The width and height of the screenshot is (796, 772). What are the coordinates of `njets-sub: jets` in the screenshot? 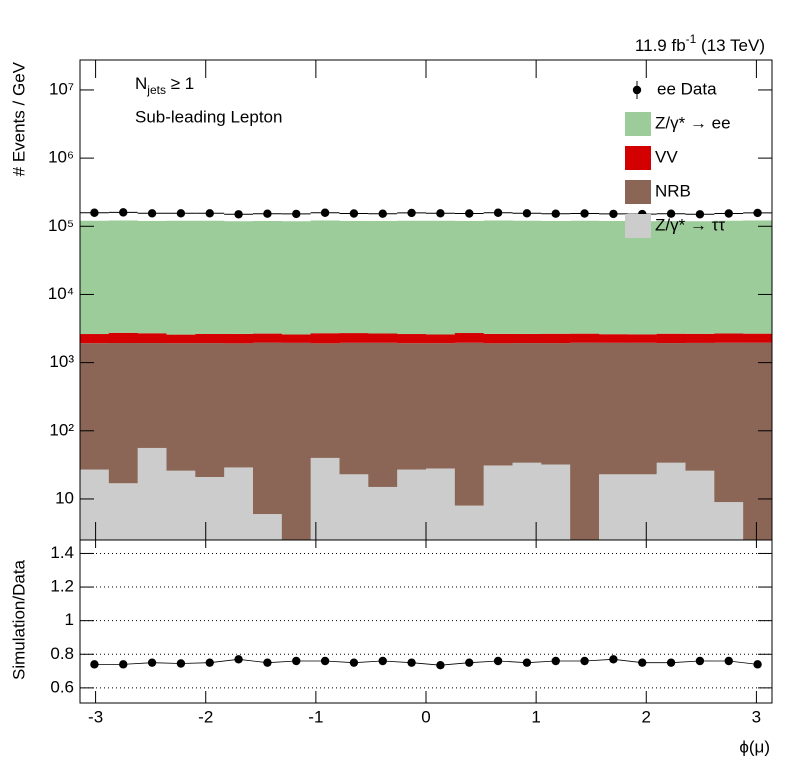 It's located at (156, 90).